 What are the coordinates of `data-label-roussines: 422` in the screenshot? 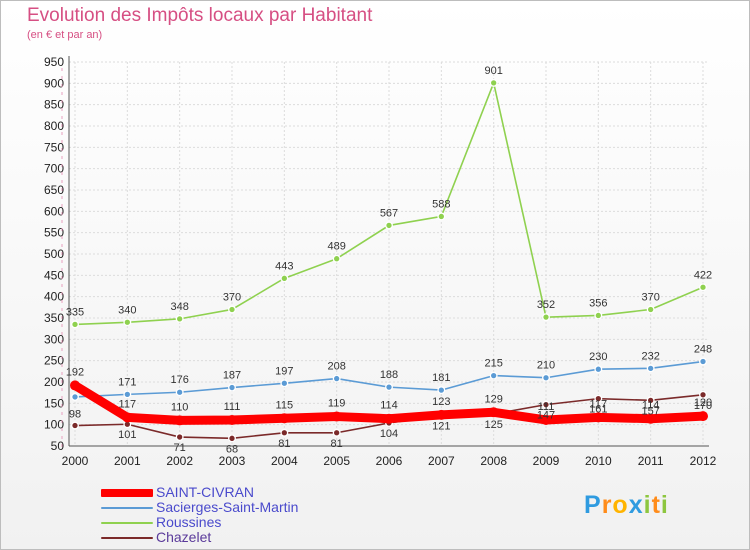 It's located at (703, 275).